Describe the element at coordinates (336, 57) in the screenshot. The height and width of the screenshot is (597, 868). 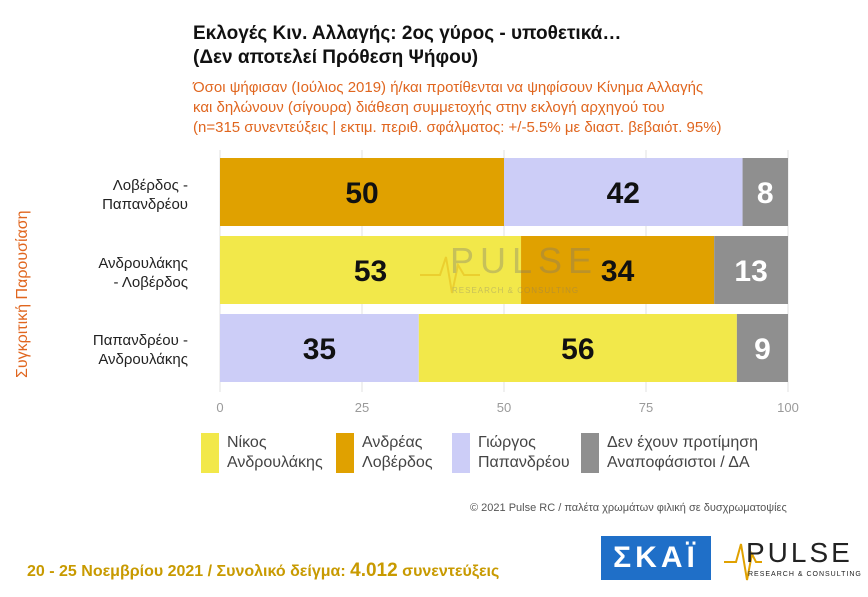
I see `title-line-2: (Δεν αποτελεί Πρόθεση Ψήφου)` at that location.